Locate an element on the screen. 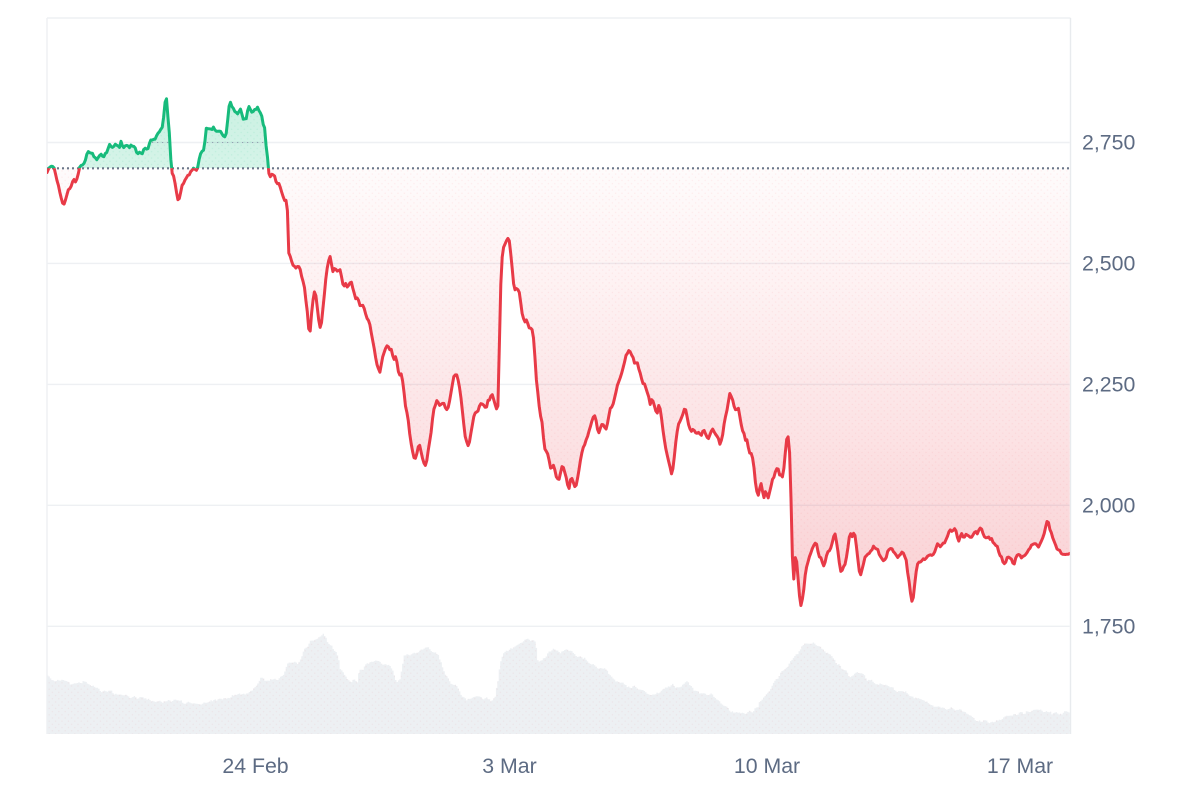  svg-text: 2,000 is located at coordinates (1108, 506).